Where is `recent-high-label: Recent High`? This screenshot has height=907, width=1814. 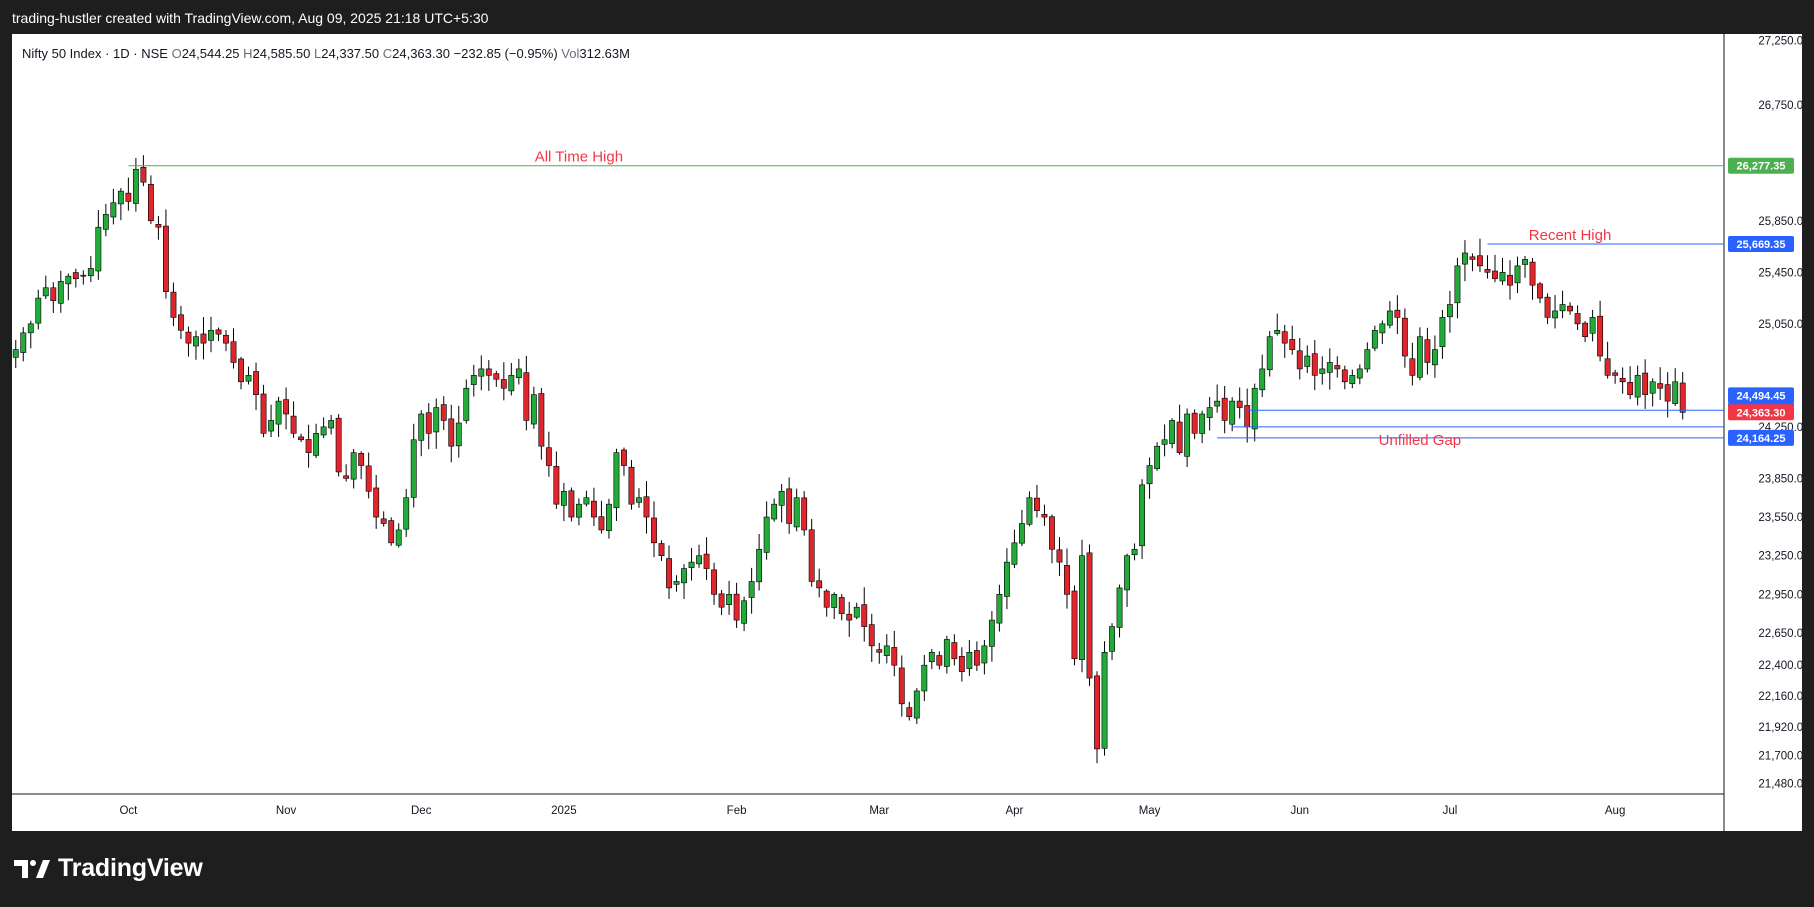 recent-high-label: Recent High is located at coordinates (1570, 235).